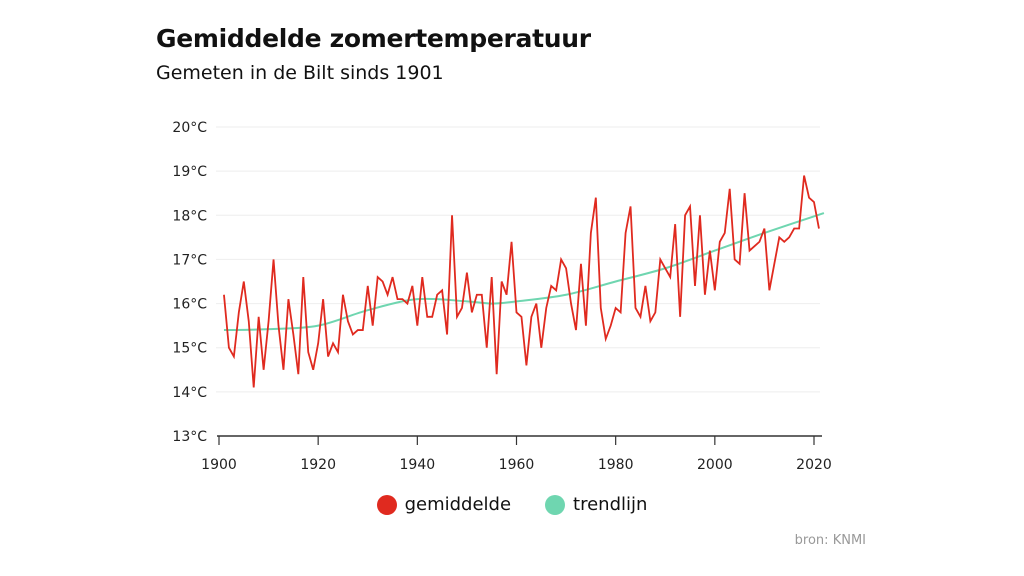 The height and width of the screenshot is (576, 1024). I want to click on legend-dot-trendlijn, so click(555, 504).